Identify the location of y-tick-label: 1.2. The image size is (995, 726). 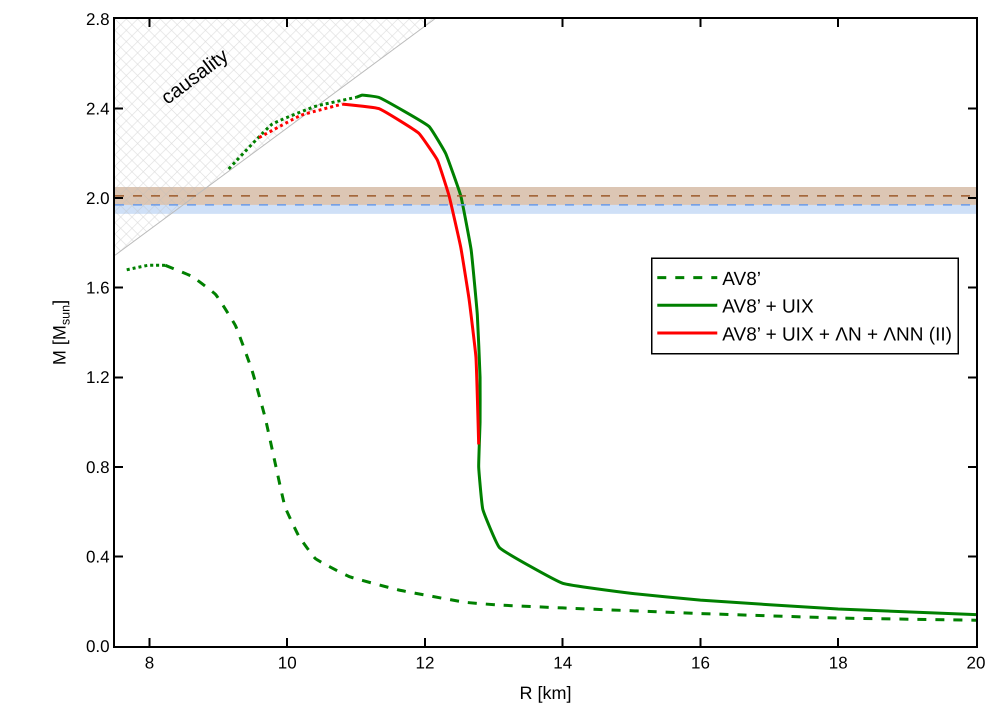
(98, 378).